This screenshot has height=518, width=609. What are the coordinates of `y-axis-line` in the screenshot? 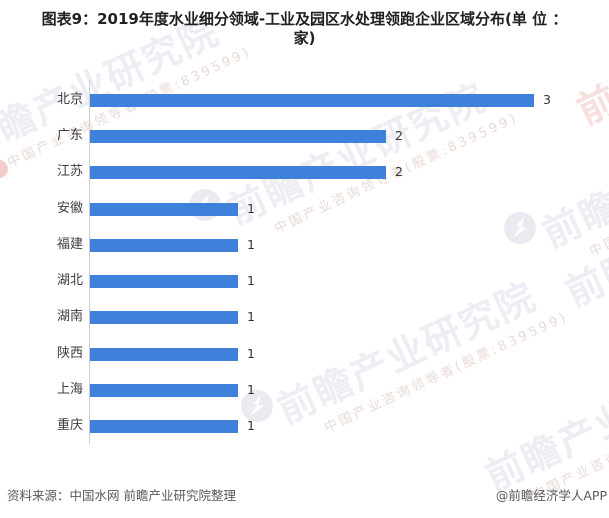 It's located at (89, 262).